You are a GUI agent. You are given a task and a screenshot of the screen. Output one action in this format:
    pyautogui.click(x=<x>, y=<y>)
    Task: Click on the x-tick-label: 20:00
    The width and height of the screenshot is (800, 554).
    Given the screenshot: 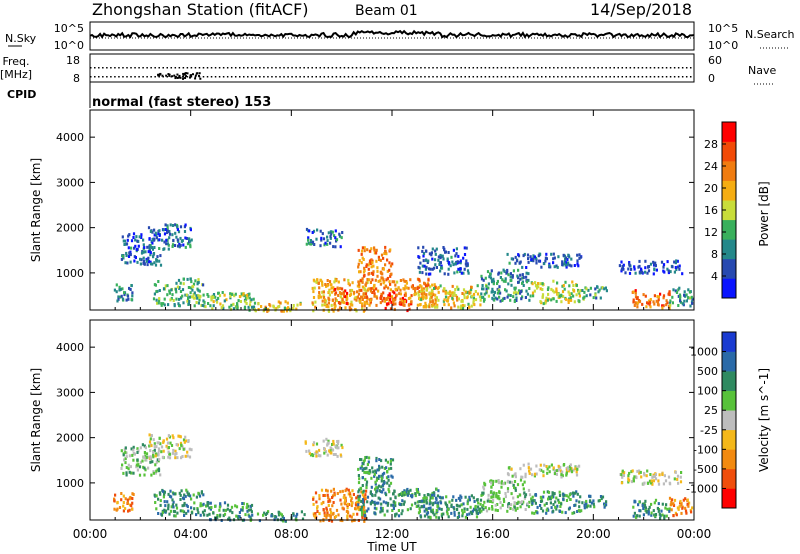 What is the action you would take?
    pyautogui.click(x=593, y=534)
    